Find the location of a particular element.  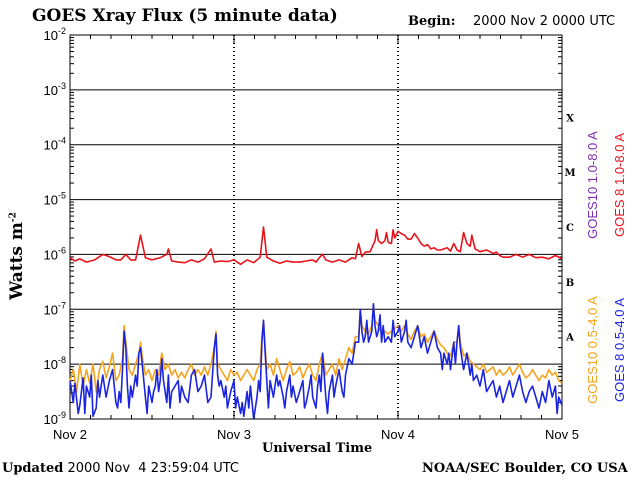

y-tick-label: 10⁻³ is located at coordinates (55, 89).